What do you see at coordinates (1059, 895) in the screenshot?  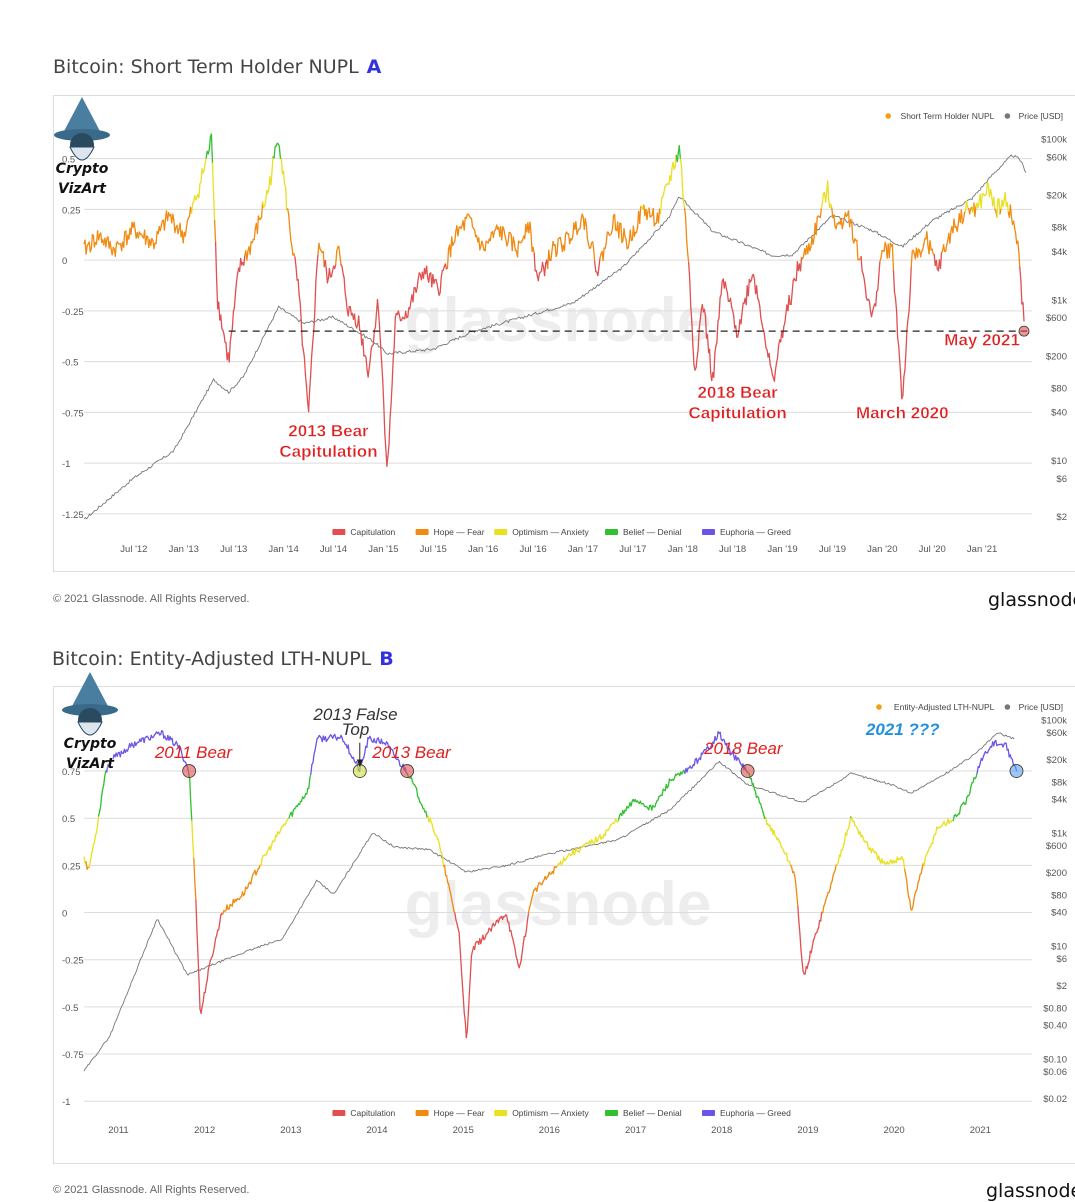 I see `y-right-tick-label: $80` at bounding box center [1059, 895].